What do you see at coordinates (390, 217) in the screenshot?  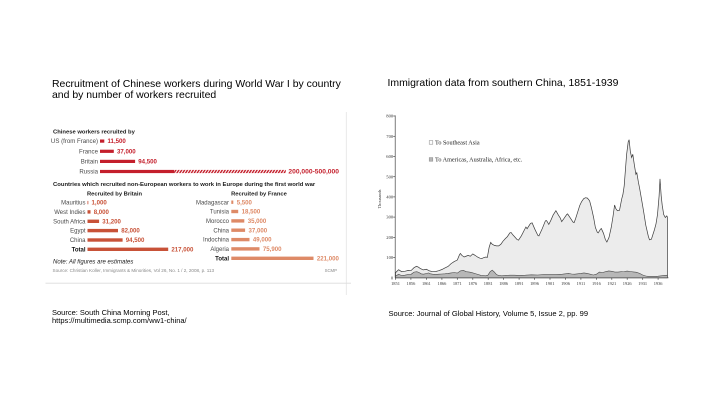 I see `svg-text: 300` at bounding box center [390, 217].